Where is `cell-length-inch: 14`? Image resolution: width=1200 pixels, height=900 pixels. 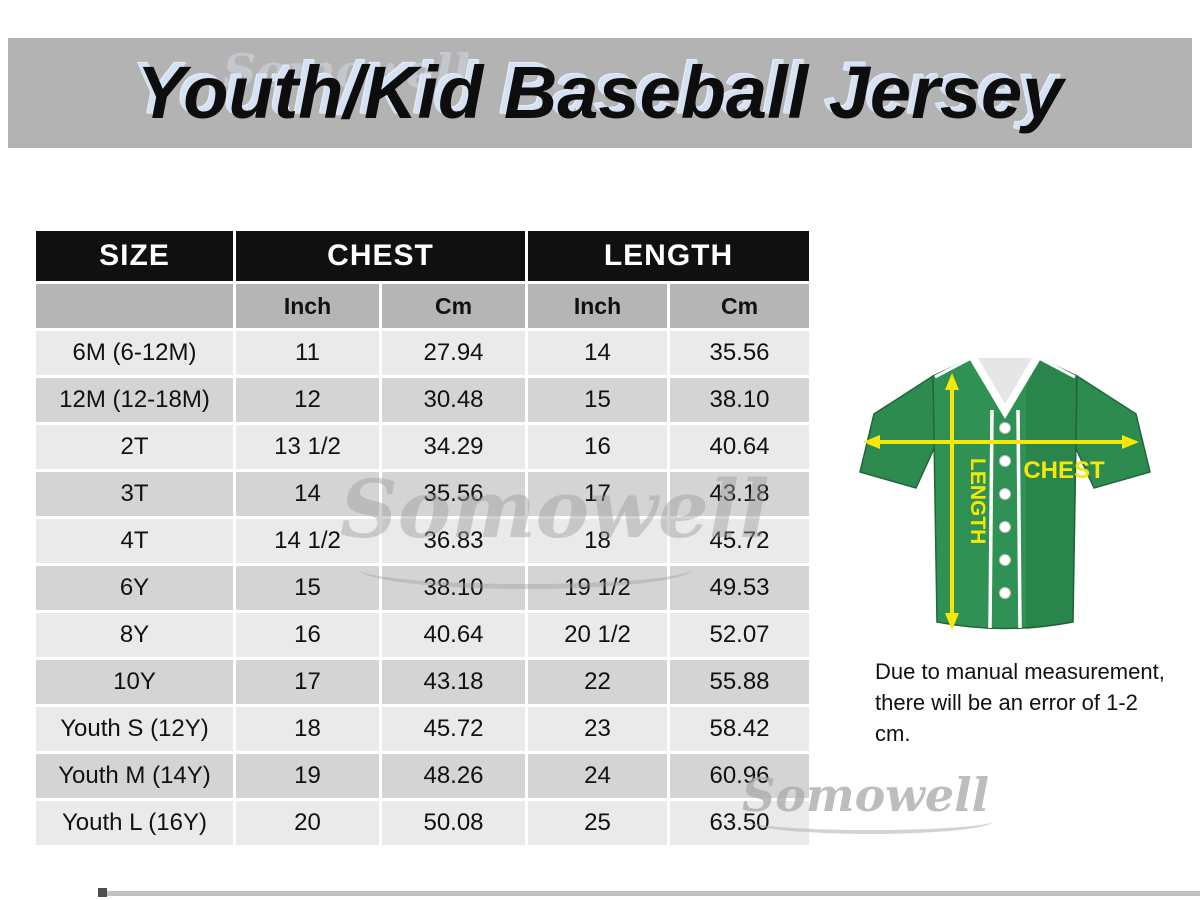
cell-length-inch: 14 is located at coordinates (597, 353).